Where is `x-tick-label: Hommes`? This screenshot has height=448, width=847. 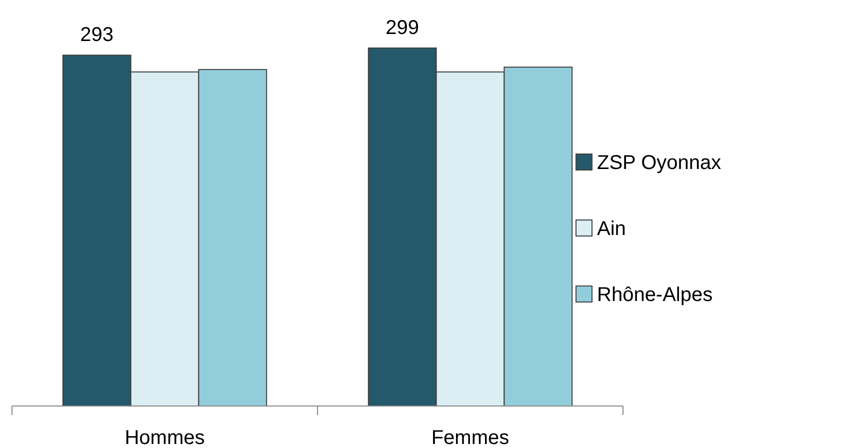 x-tick-label: Hommes is located at coordinates (164, 437).